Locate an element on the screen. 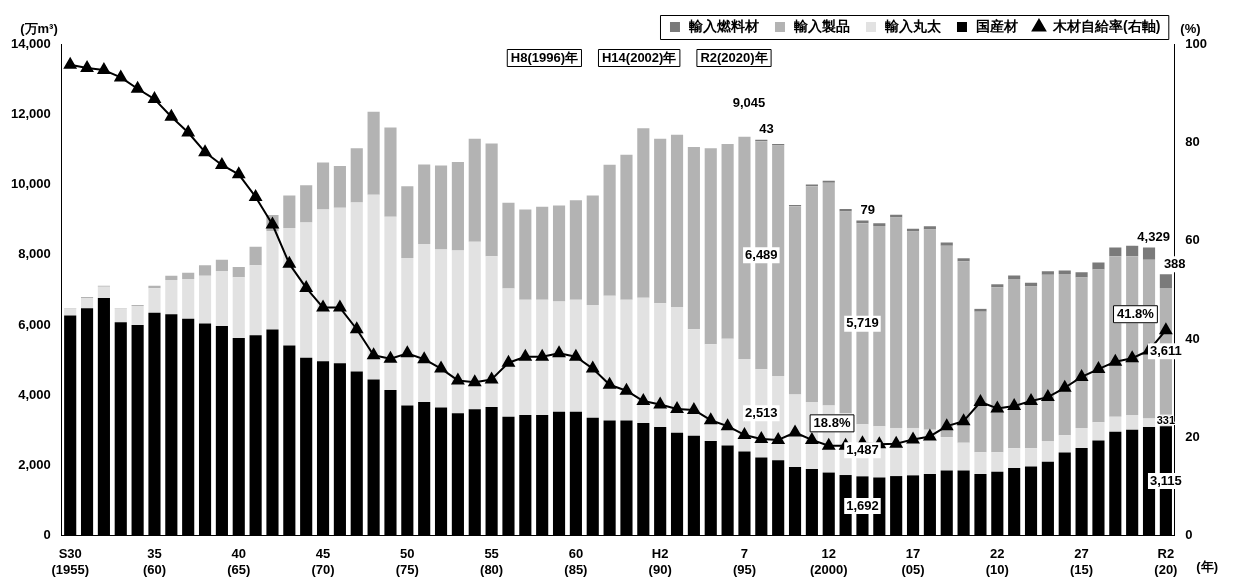 This screenshot has height=585, width=1250. data-label: 3,115 is located at coordinates (1165, 480).